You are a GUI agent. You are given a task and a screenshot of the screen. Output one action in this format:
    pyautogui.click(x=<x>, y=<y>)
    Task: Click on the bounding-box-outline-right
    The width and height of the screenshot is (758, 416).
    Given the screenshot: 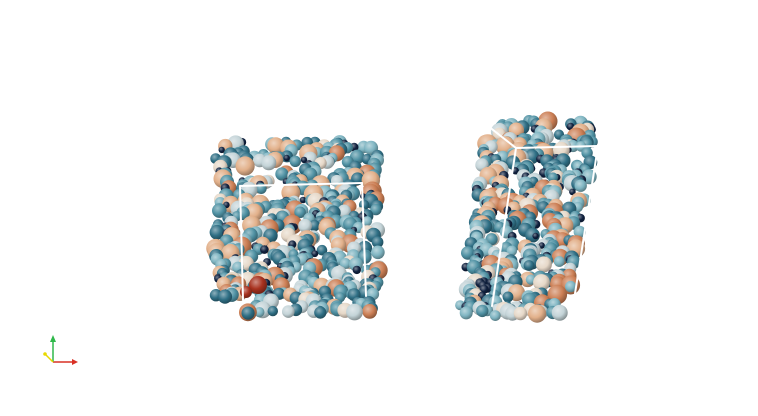 What is the action you would take?
    pyautogui.click(x=543, y=216)
    